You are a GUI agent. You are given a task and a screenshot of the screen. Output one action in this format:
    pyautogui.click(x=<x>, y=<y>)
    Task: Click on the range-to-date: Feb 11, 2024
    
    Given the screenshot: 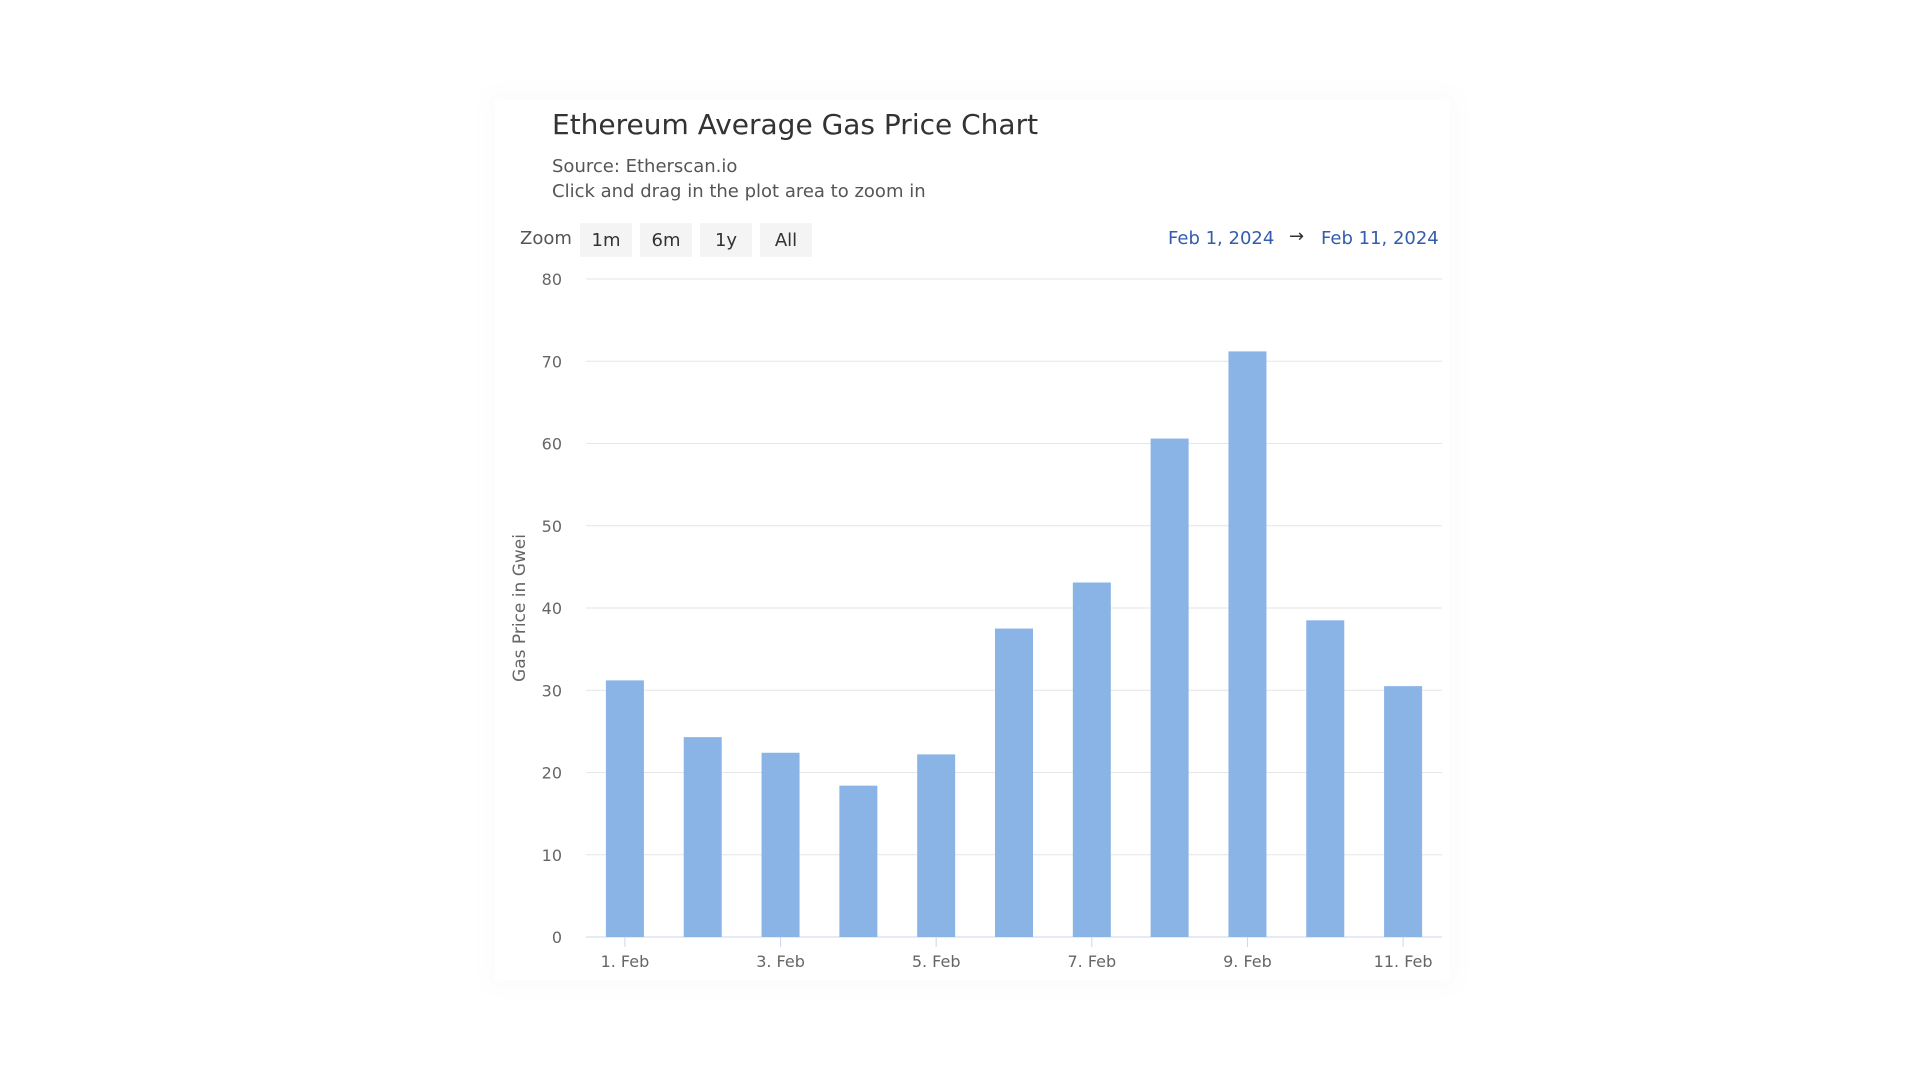 What is the action you would take?
    pyautogui.click(x=1380, y=238)
    